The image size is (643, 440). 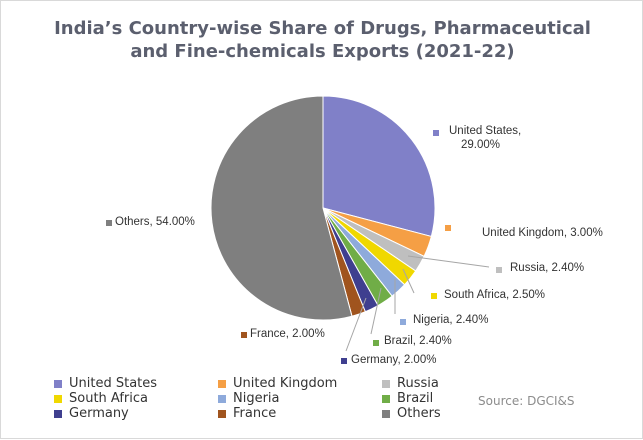 I want to click on data-label-south-africa: South Africa, 2.50%, so click(x=494, y=295).